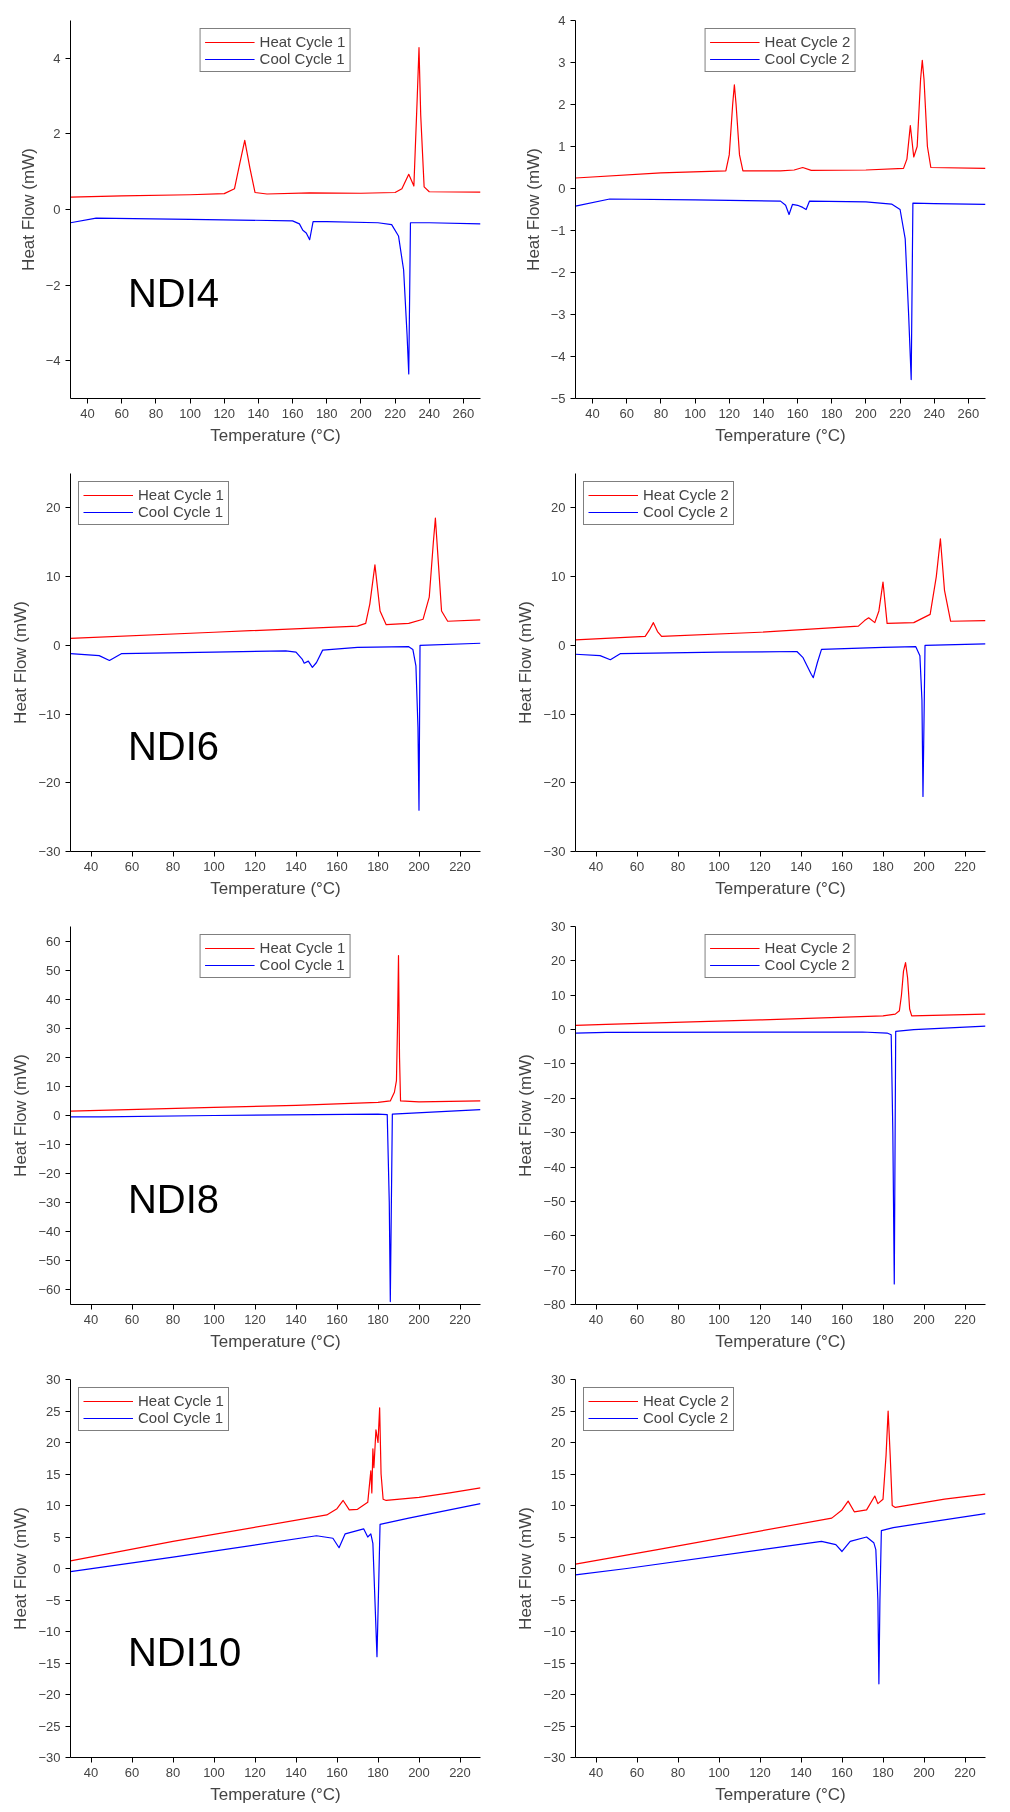 The image size is (1010, 1812). I want to click on y-tick-label: −70, so click(554, 1270).